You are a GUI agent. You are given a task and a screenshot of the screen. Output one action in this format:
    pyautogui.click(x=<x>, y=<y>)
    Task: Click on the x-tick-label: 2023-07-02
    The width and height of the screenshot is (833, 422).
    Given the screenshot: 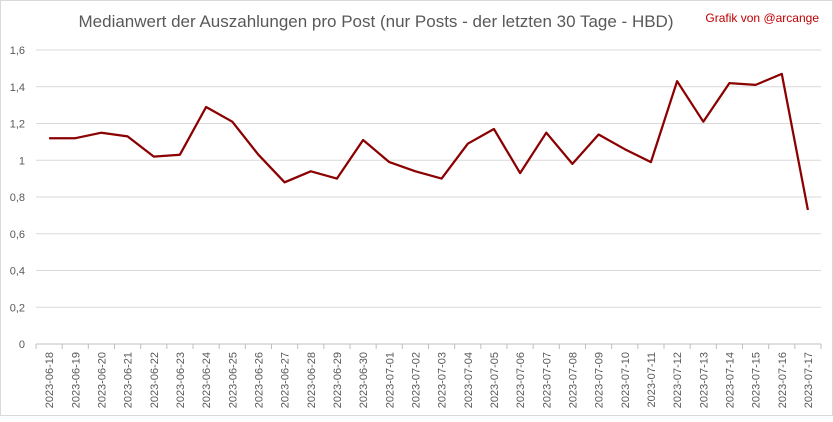 What is the action you would take?
    pyautogui.click(x=416, y=380)
    